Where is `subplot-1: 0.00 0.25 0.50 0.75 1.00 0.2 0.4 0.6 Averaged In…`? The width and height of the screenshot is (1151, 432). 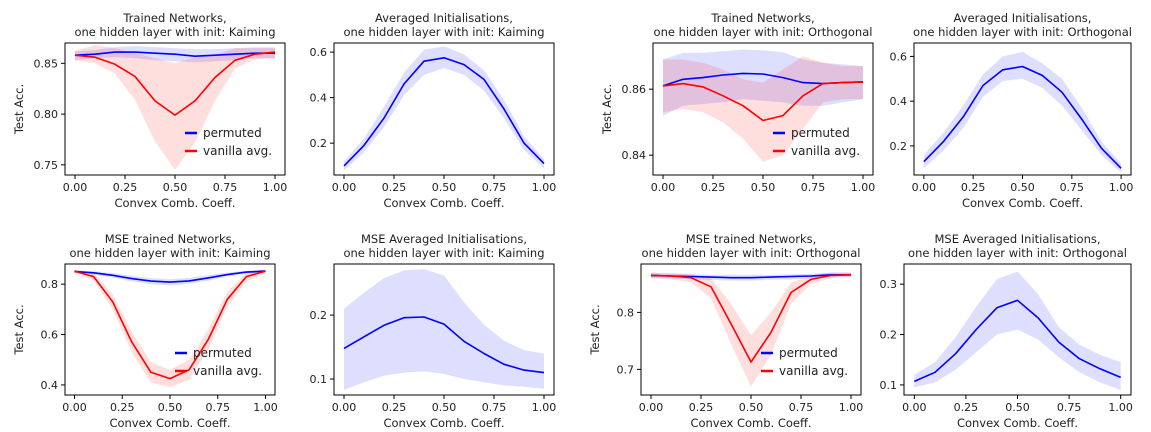
subplot-1: 0.00 0.25 0.50 0.75 1.00 0.2 0.4 0.6 Averaged In… is located at coordinates (433, 110).